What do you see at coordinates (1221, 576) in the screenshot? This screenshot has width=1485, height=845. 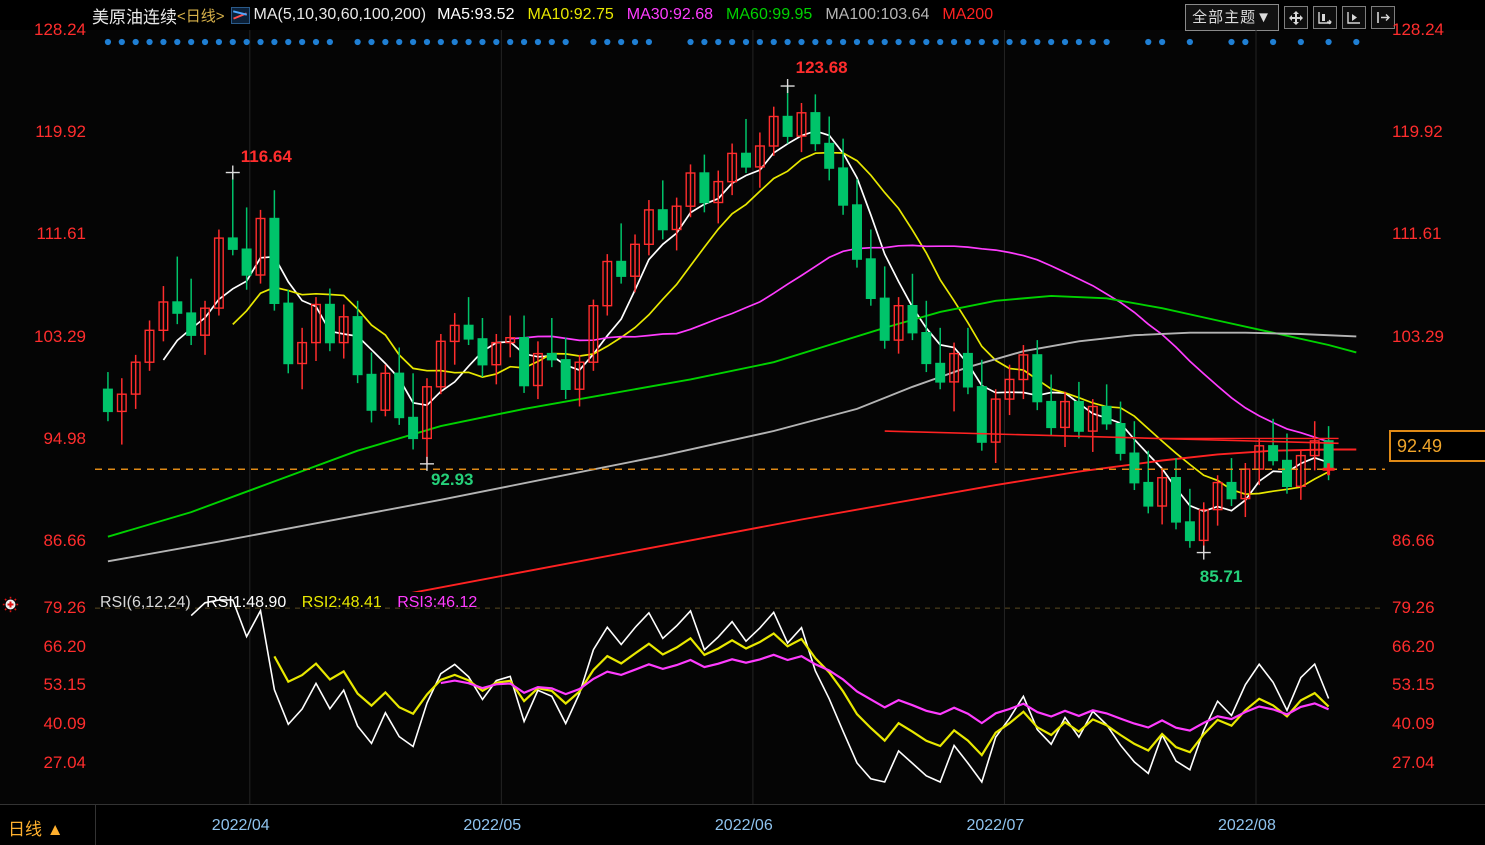 I see `annotation-low-2: 85.71` at bounding box center [1221, 576].